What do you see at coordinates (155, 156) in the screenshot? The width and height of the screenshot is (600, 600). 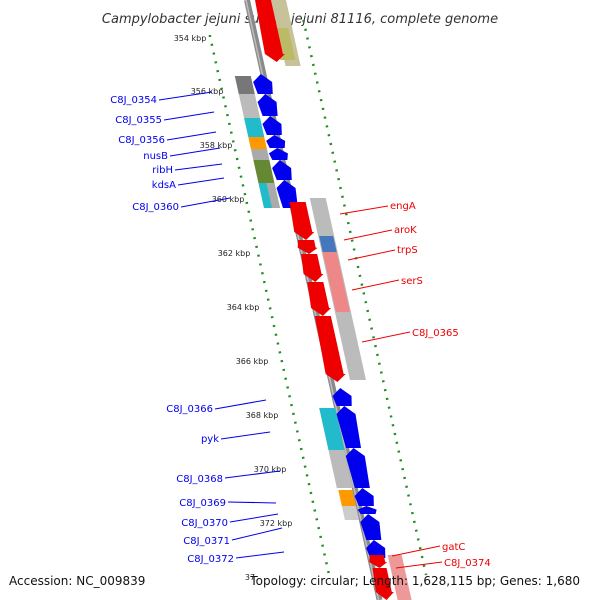 I see `gene-label: nusB` at bounding box center [155, 156].